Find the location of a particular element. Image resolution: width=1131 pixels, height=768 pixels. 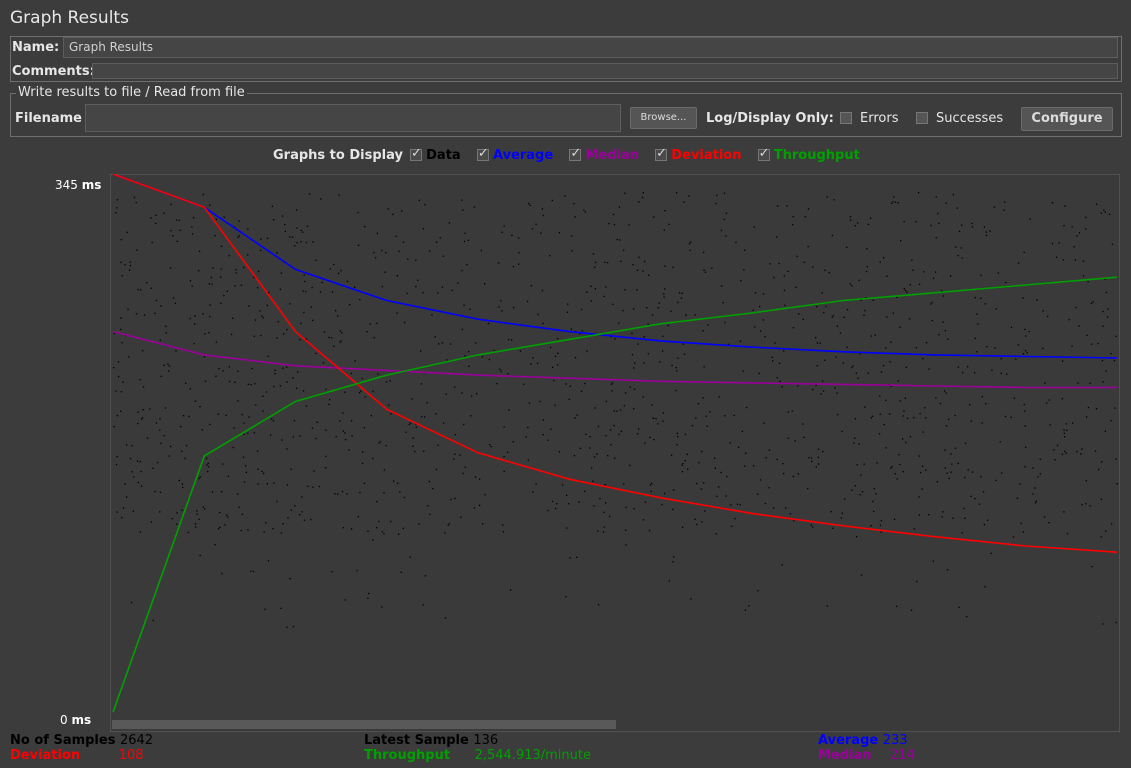

successes-checkbox is located at coordinates (922, 118).